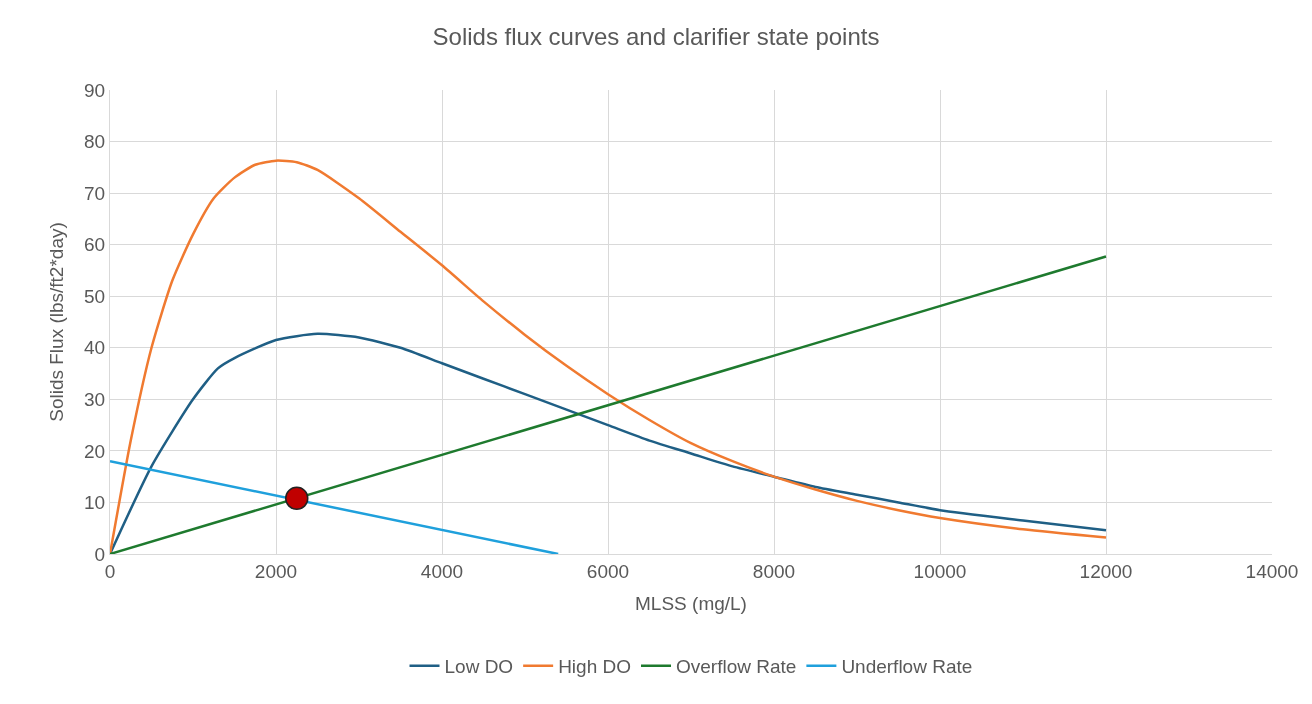 This screenshot has height=704, width=1312. What do you see at coordinates (691, 603) in the screenshot?
I see `x-axis-title: MLSS (mg/L)` at bounding box center [691, 603].